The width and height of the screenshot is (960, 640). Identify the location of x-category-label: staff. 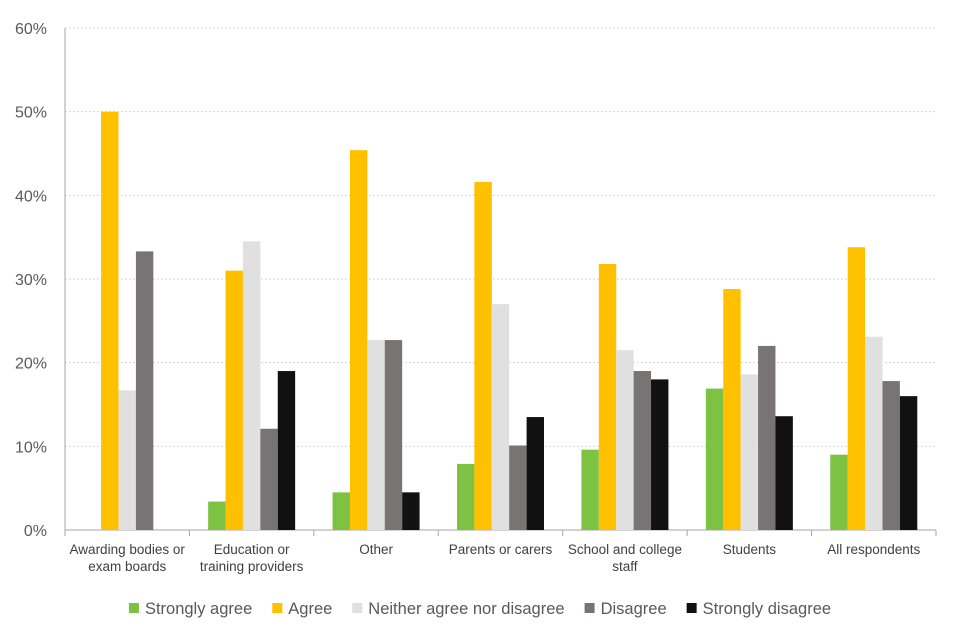
(625, 566).